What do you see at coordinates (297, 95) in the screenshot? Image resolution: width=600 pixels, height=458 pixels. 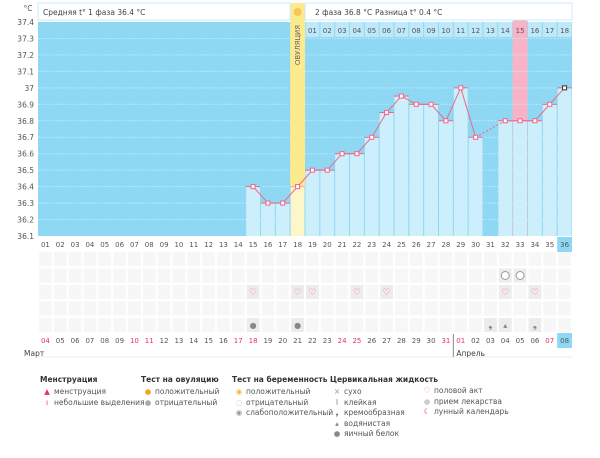 I see `ovulation-column` at bounding box center [297, 95].